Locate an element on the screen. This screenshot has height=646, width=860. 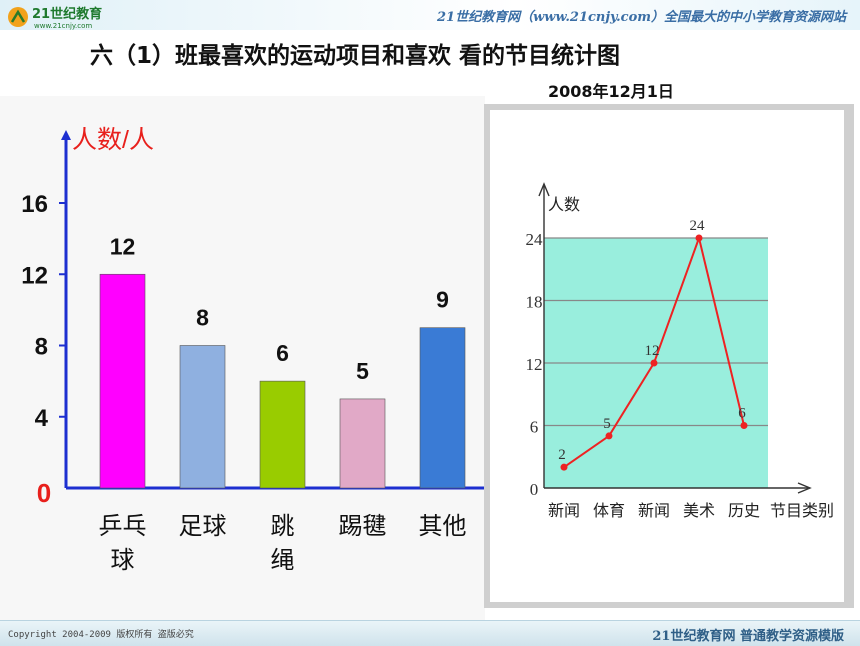
site-banner: 21世纪教育网（www.21cnjy.com）全国最大的中小学教育资源网站 is located at coordinates (641, 17).